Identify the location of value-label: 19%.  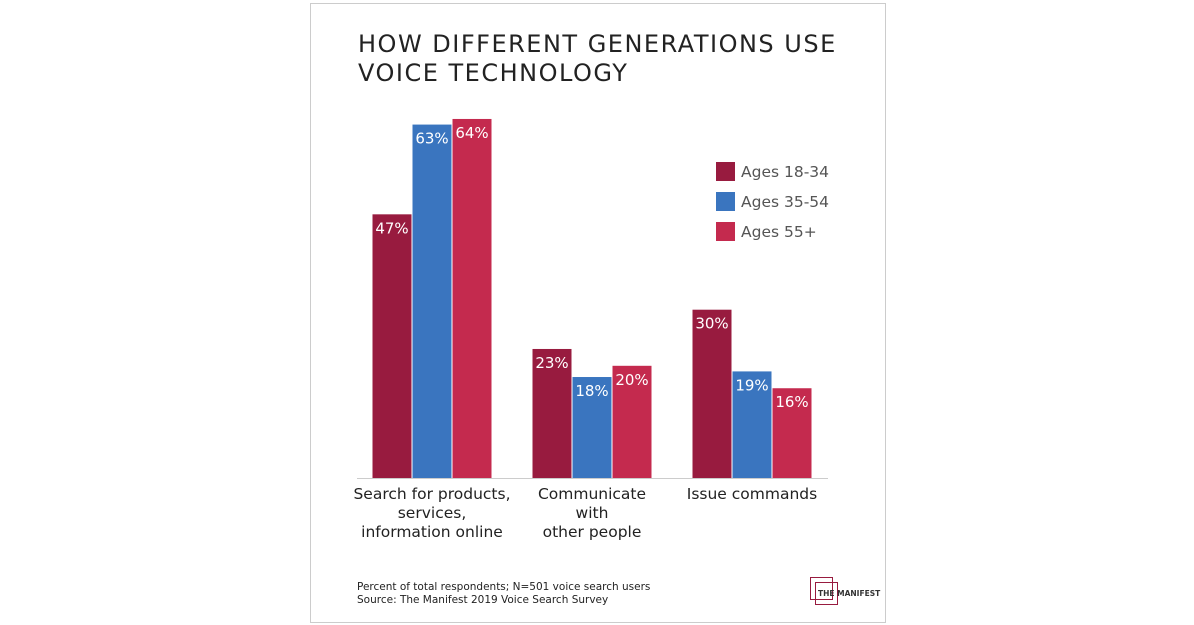
(751, 385).